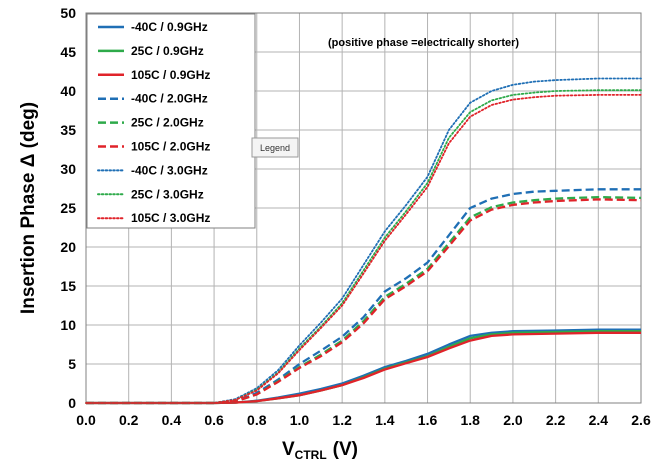 Image resolution: width=654 pixels, height=463 pixels. What do you see at coordinates (68, 91) in the screenshot?
I see `y-tick-label: 40` at bounding box center [68, 91].